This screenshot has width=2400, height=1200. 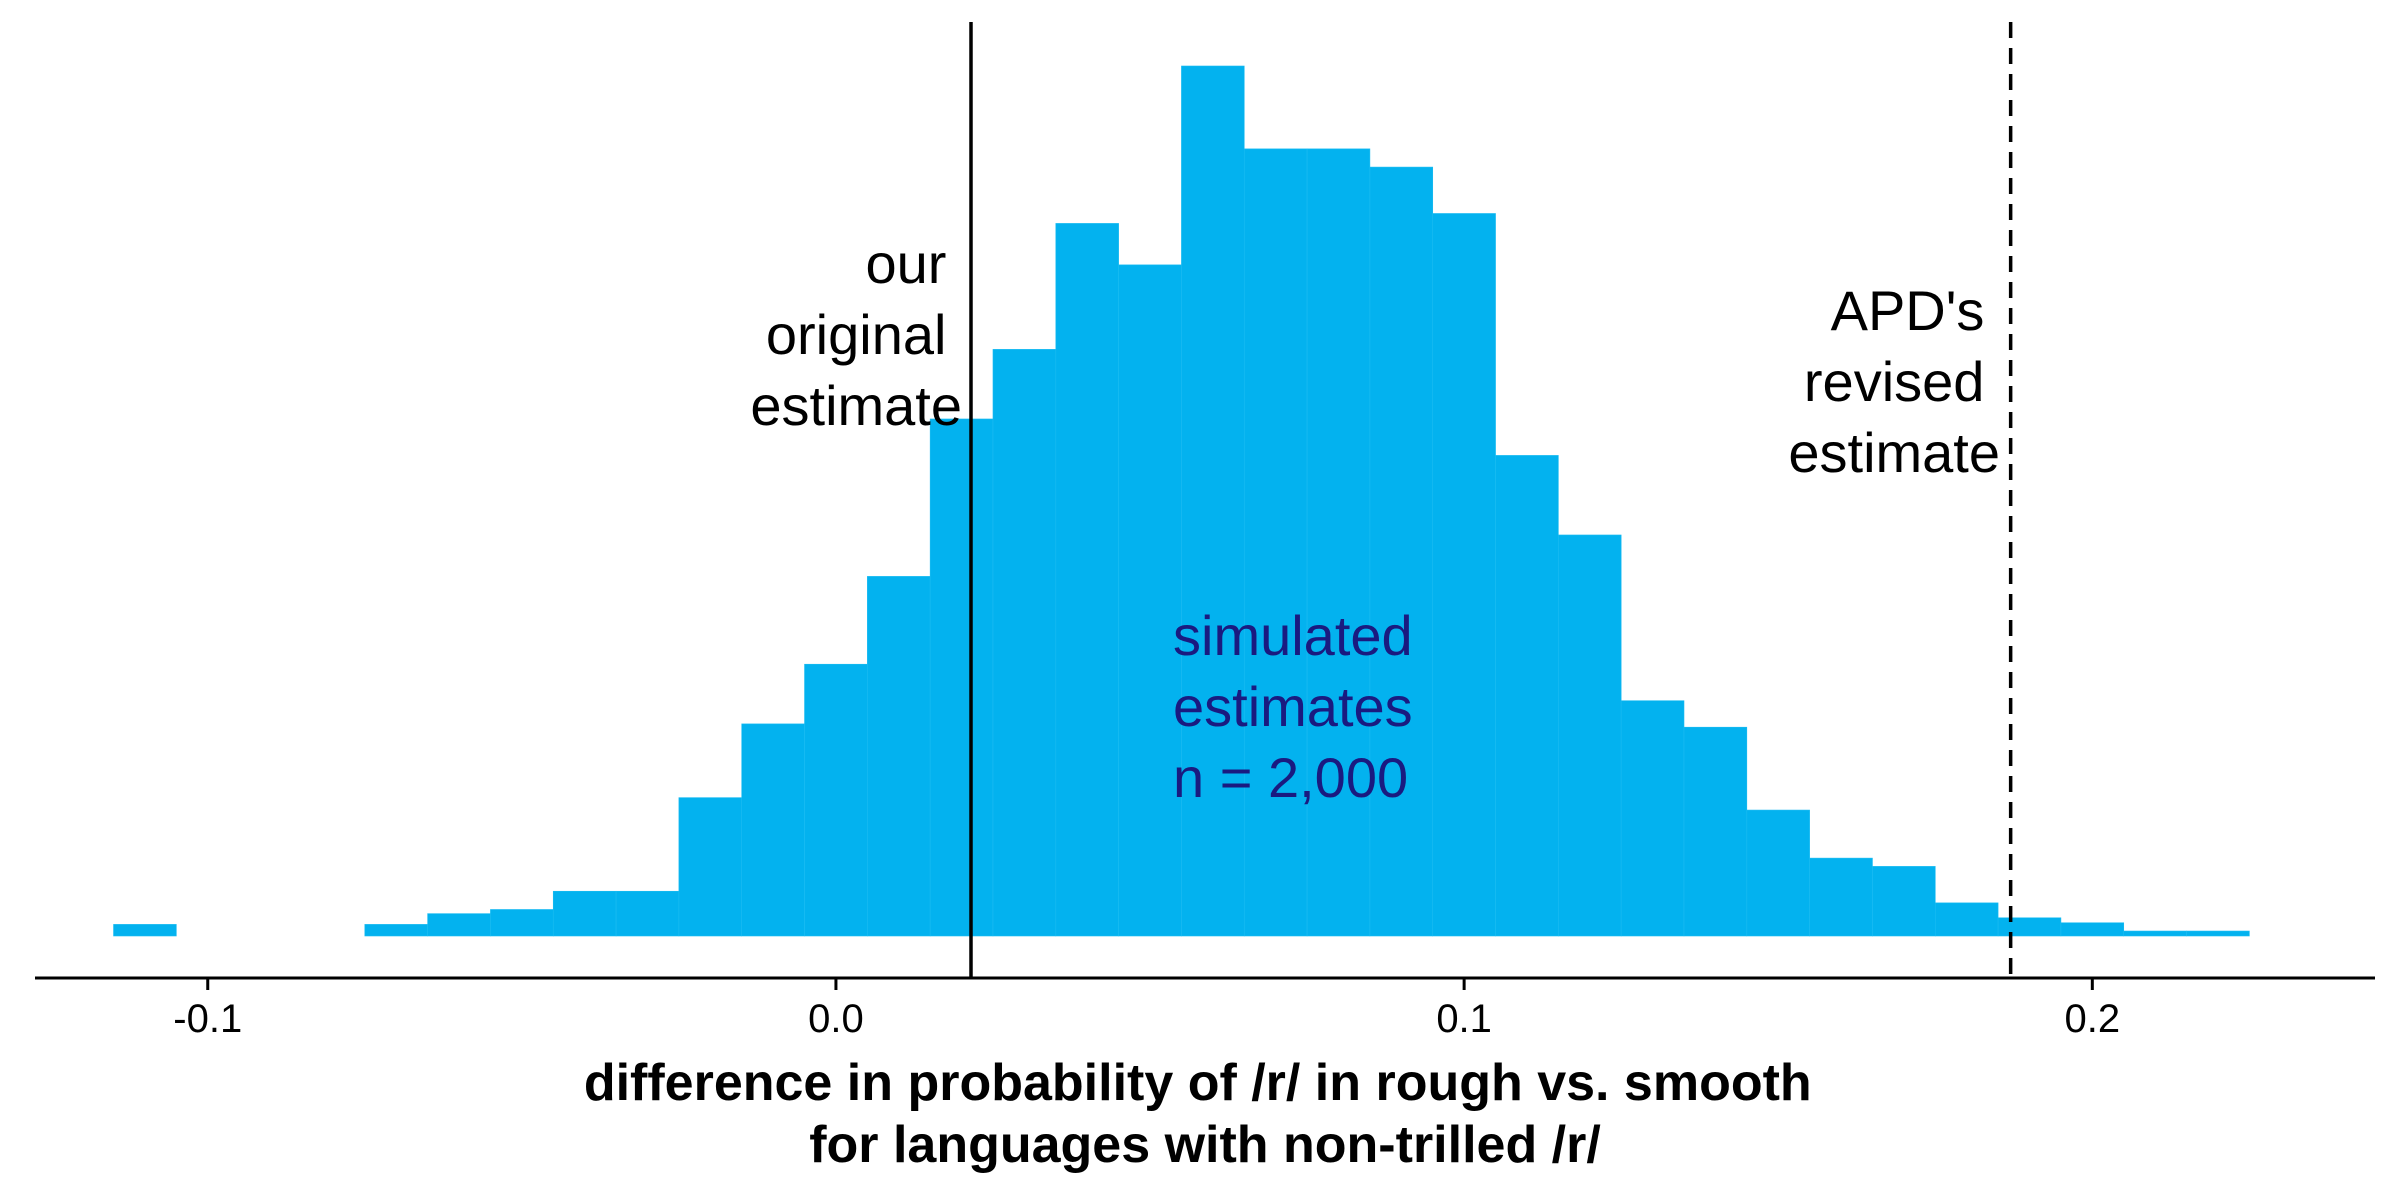 What do you see at coordinates (906, 263) in the screenshot?
I see `original-estimate-label-line: our` at bounding box center [906, 263].